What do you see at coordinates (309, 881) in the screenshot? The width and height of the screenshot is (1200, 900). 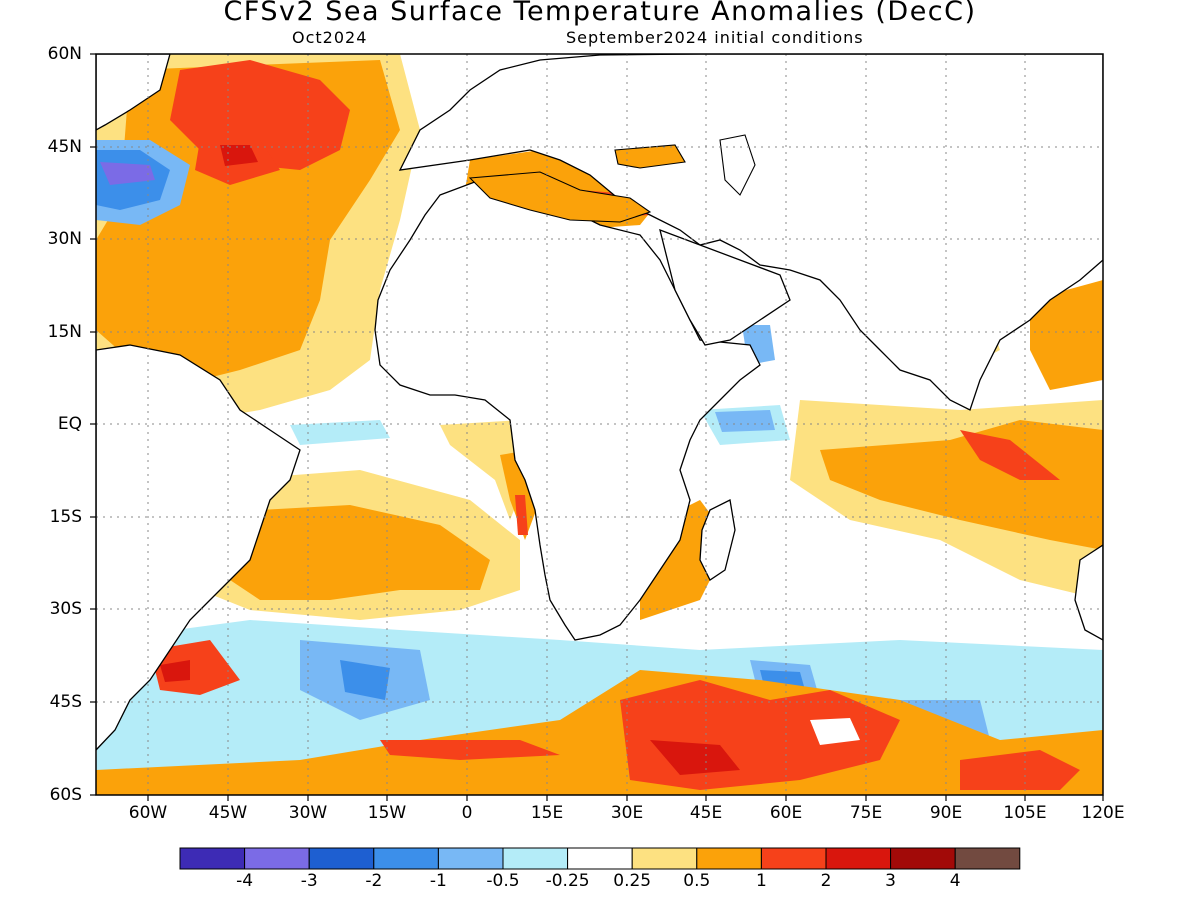 I see `colorbar-label: -3` at bounding box center [309, 881].